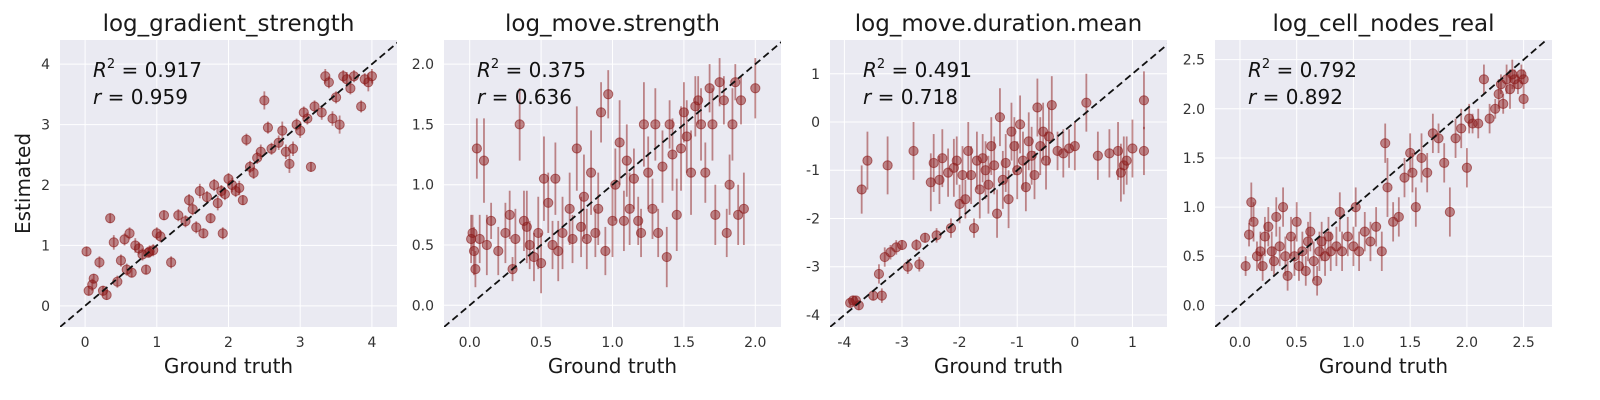  What do you see at coordinates (1194, 61) in the screenshot?
I see `y-tick-label: 2.5` at bounding box center [1194, 61].